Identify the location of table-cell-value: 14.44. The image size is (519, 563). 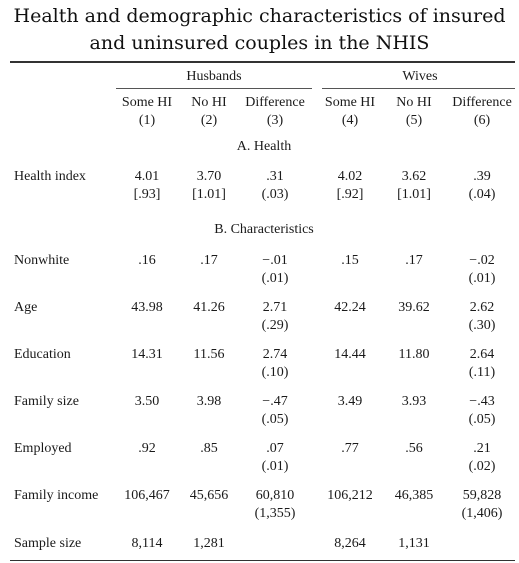
(350, 354).